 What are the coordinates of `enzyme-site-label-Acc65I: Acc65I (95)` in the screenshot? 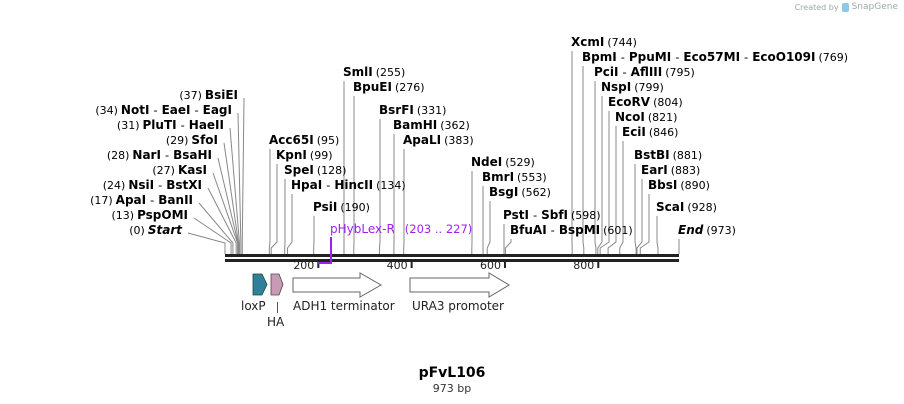 It's located at (305, 140).